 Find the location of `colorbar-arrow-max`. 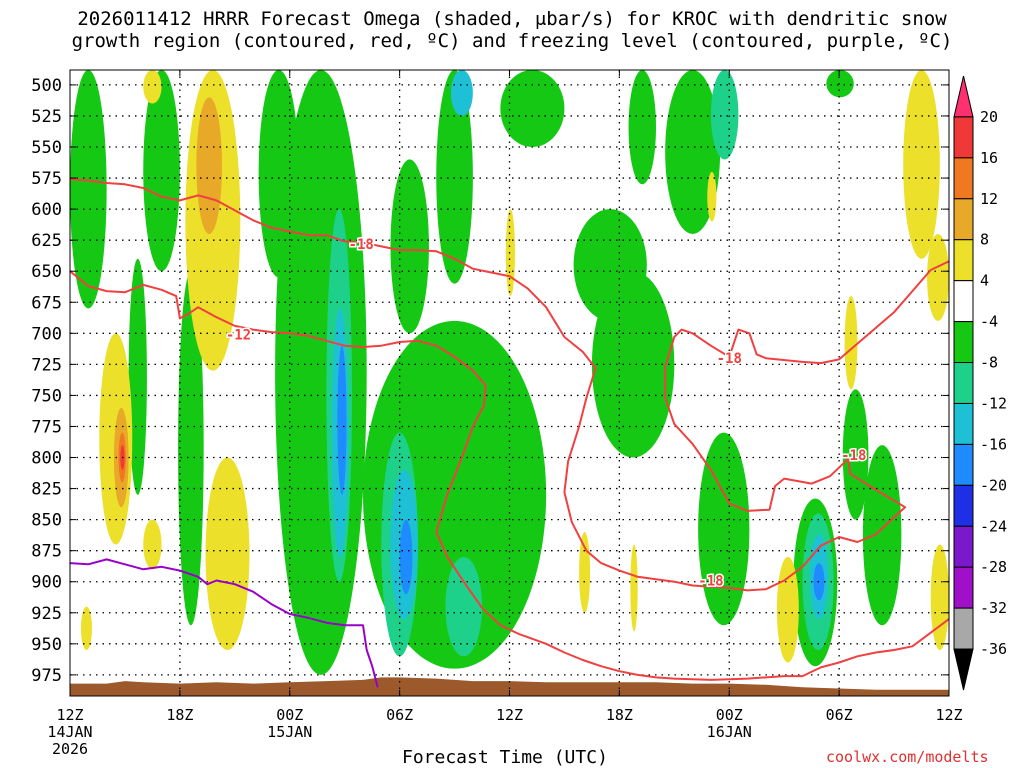

colorbar-arrow-max is located at coordinates (963, 96).